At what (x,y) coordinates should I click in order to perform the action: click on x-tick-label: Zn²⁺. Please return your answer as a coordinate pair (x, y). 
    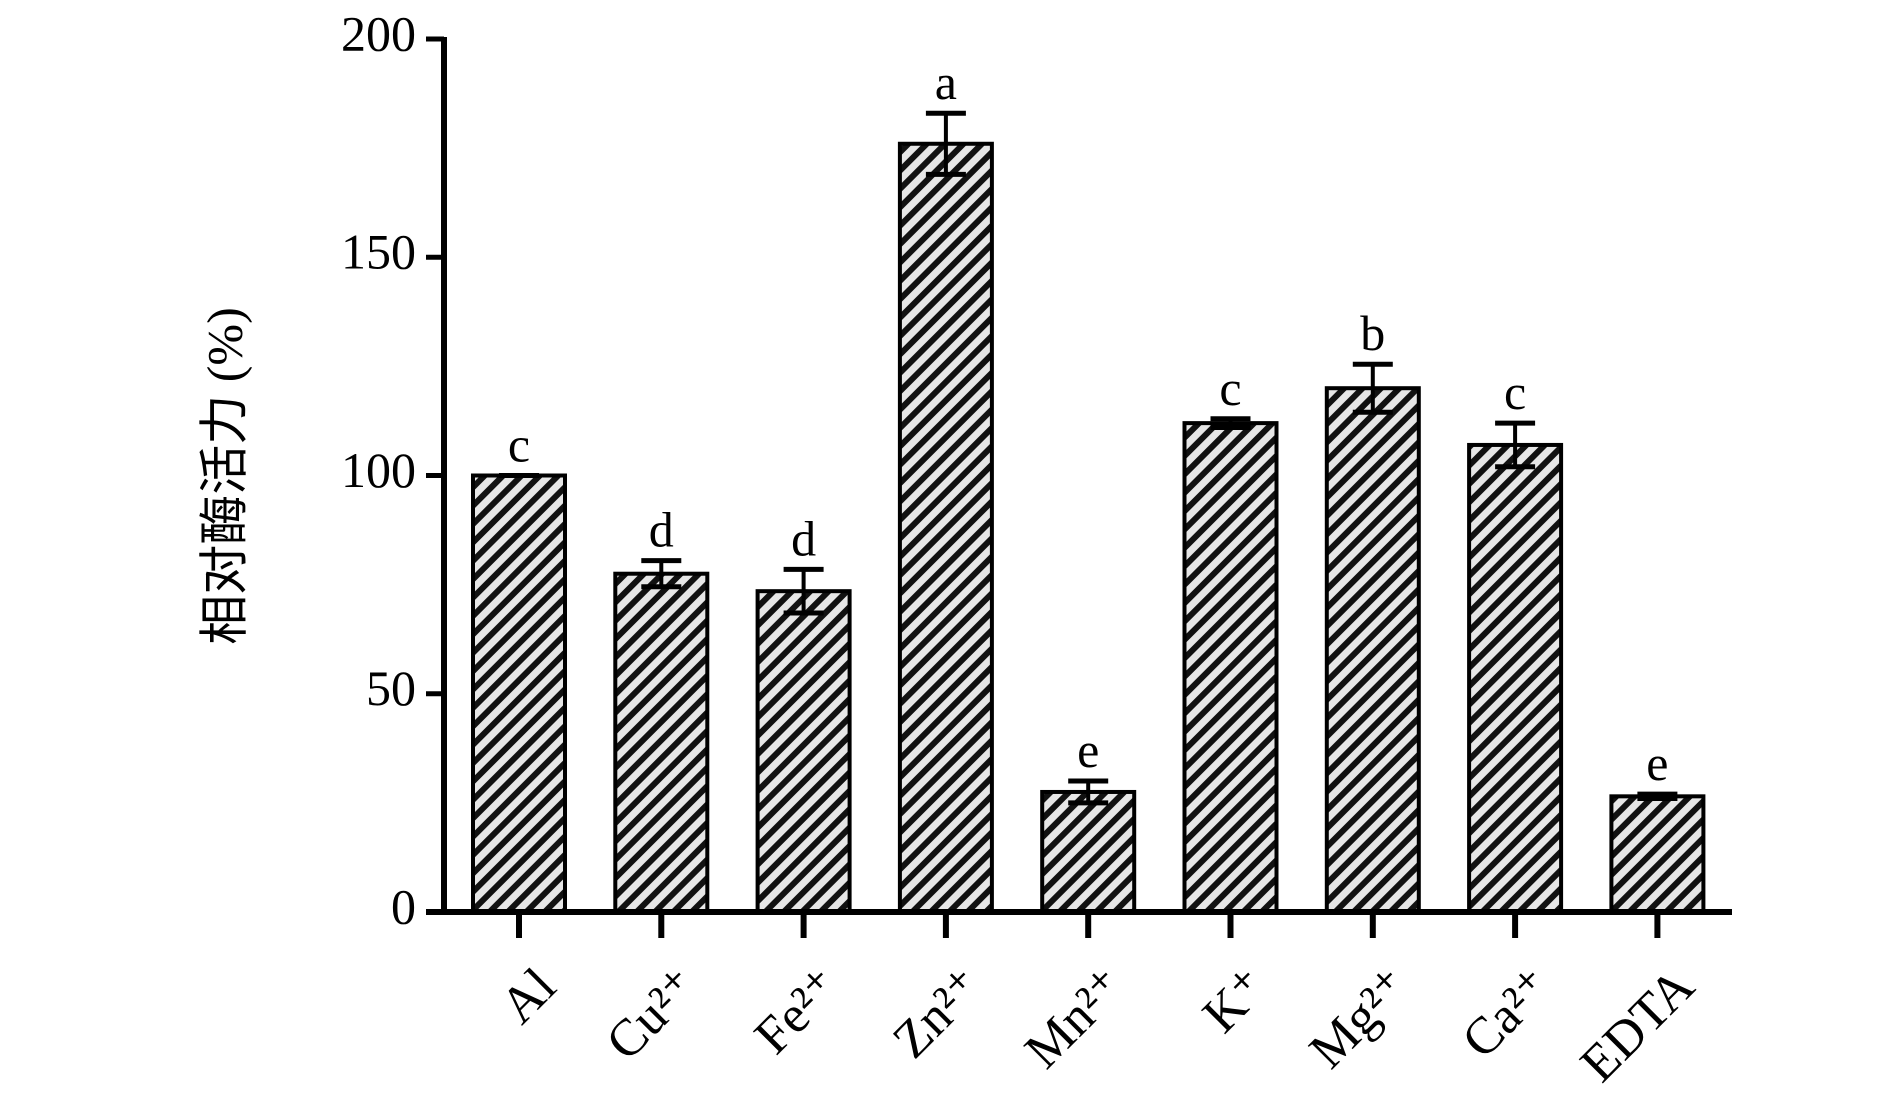
    Looking at the image, I should click on (938, 1014).